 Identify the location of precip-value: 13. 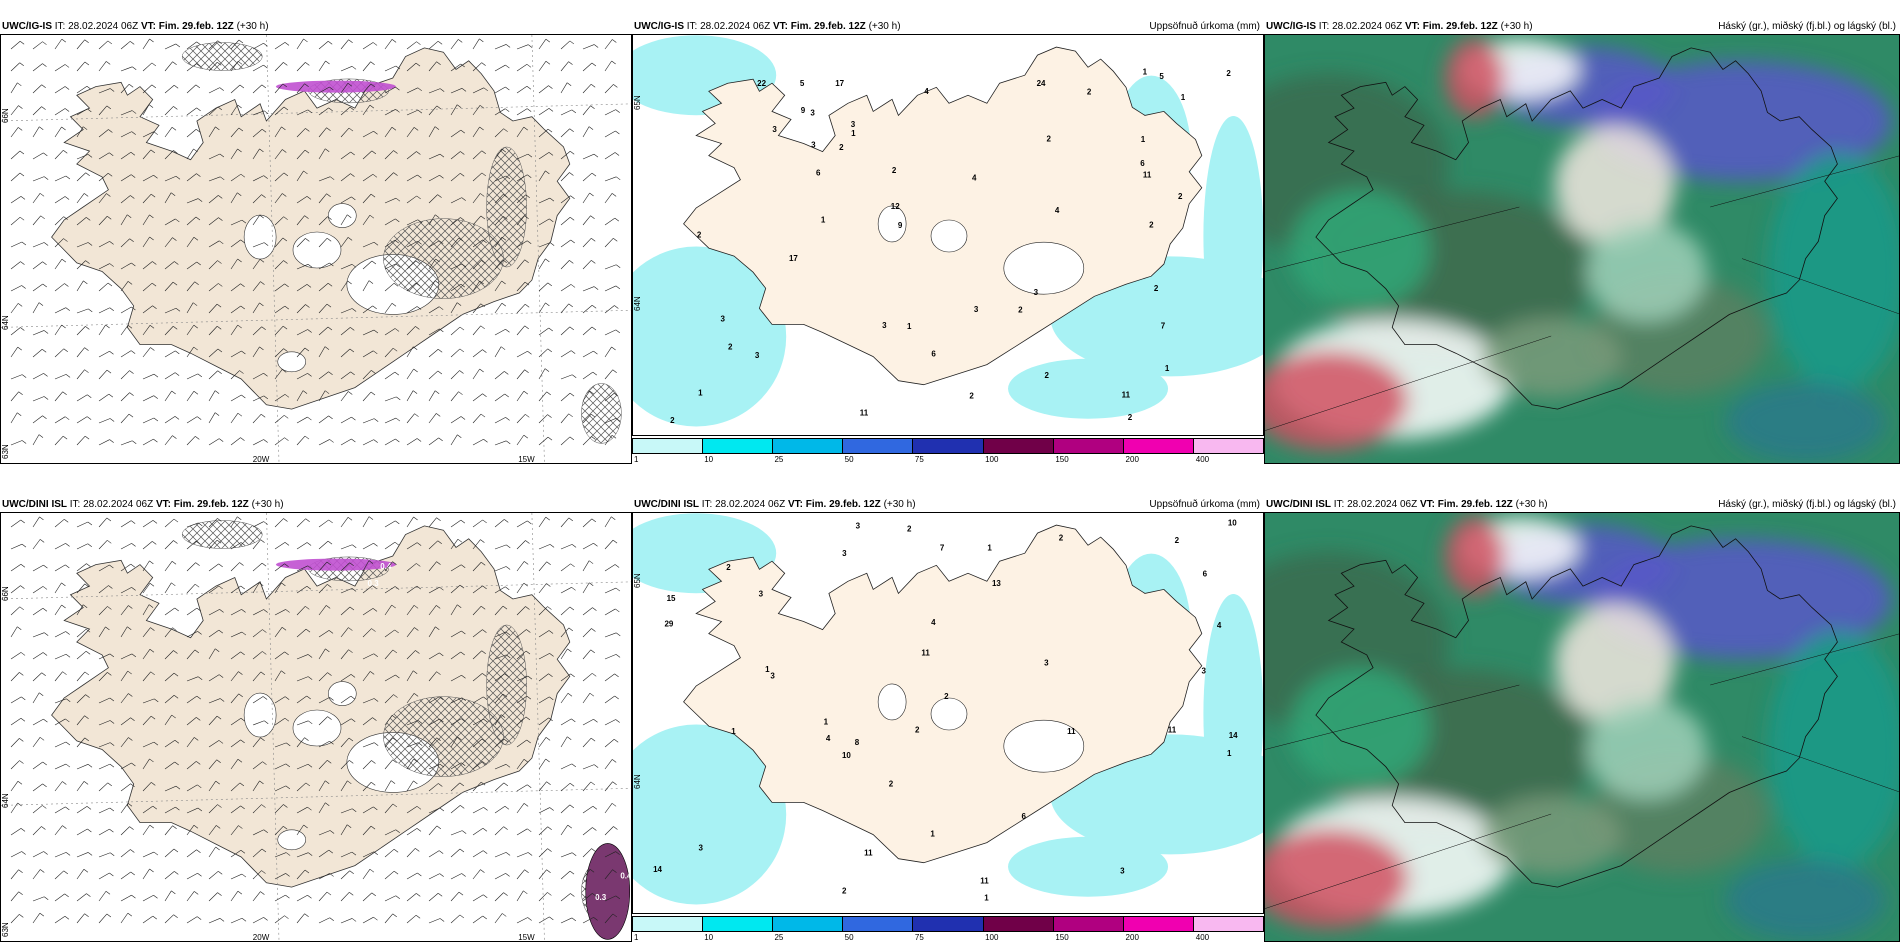
(996, 583).